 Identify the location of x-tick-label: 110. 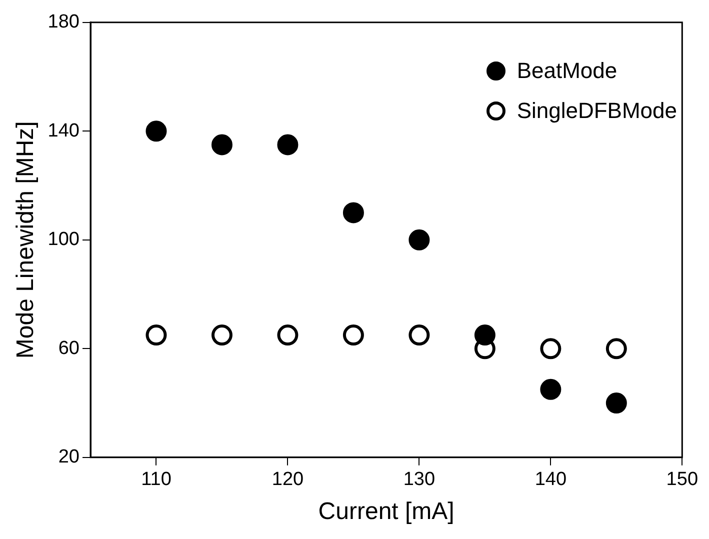
(156, 479).